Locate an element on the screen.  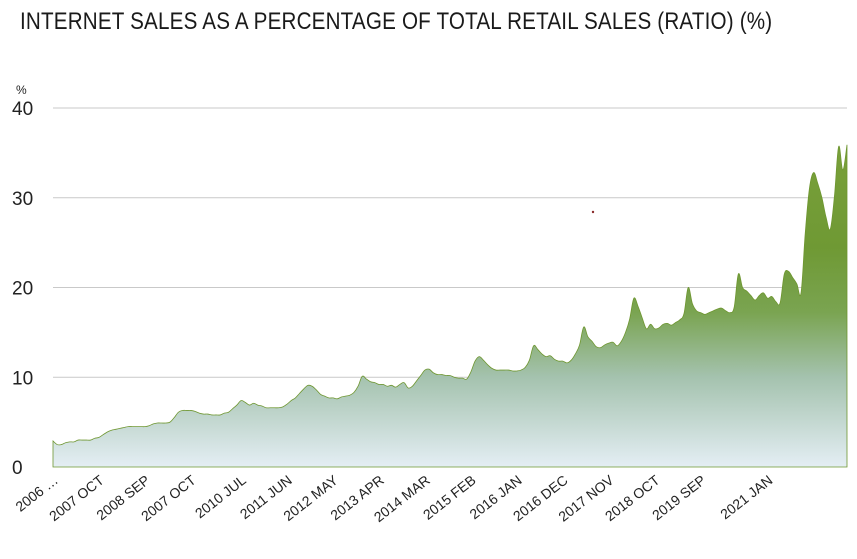
y-tick-label-20: 20 is located at coordinates (22, 289).